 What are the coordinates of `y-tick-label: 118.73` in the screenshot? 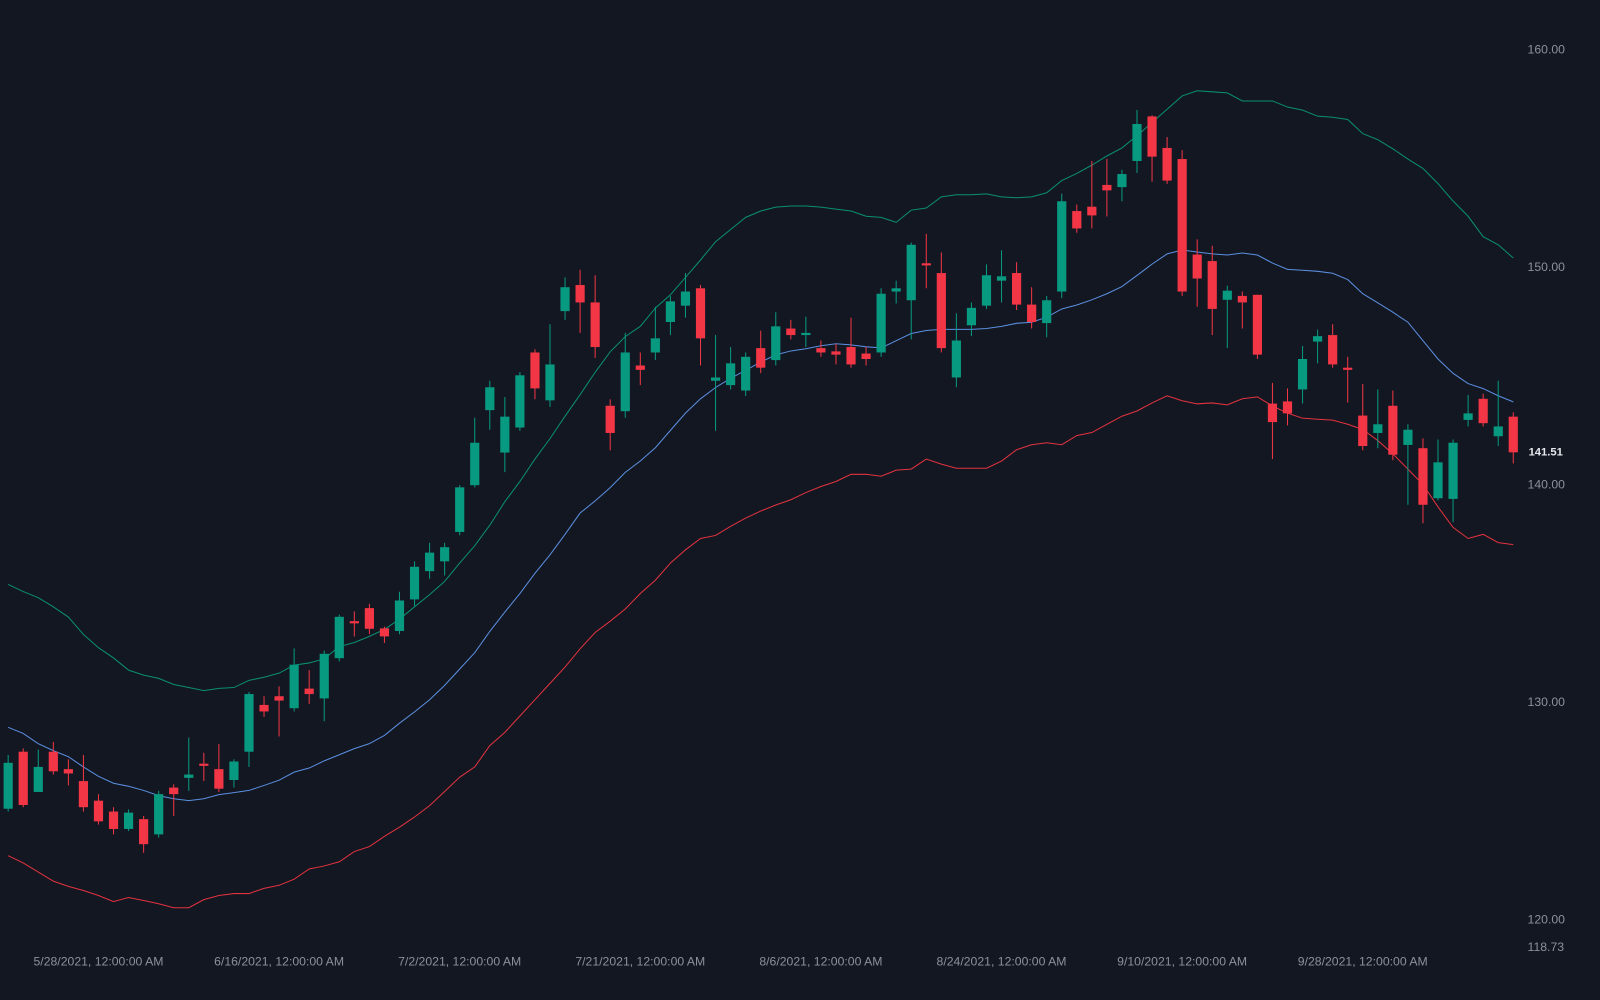 It's located at (1546, 947).